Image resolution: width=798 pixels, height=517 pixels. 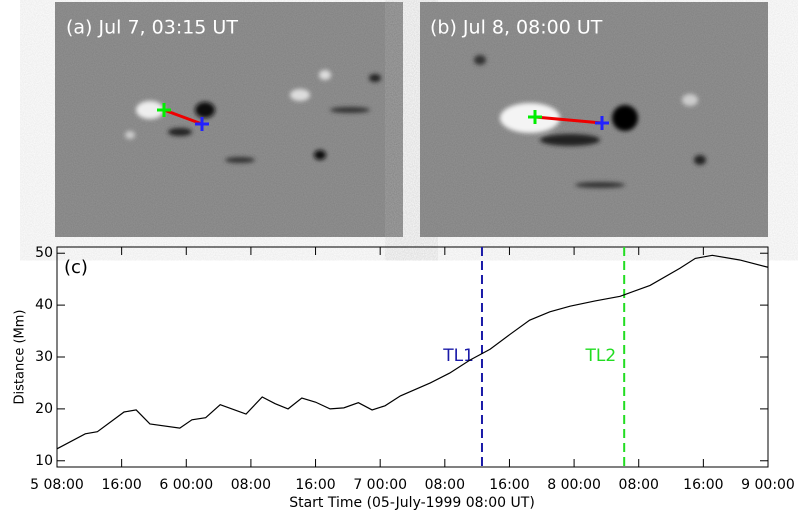 I want to click on x-tick-label: 5 08:00, so click(x=57, y=485).